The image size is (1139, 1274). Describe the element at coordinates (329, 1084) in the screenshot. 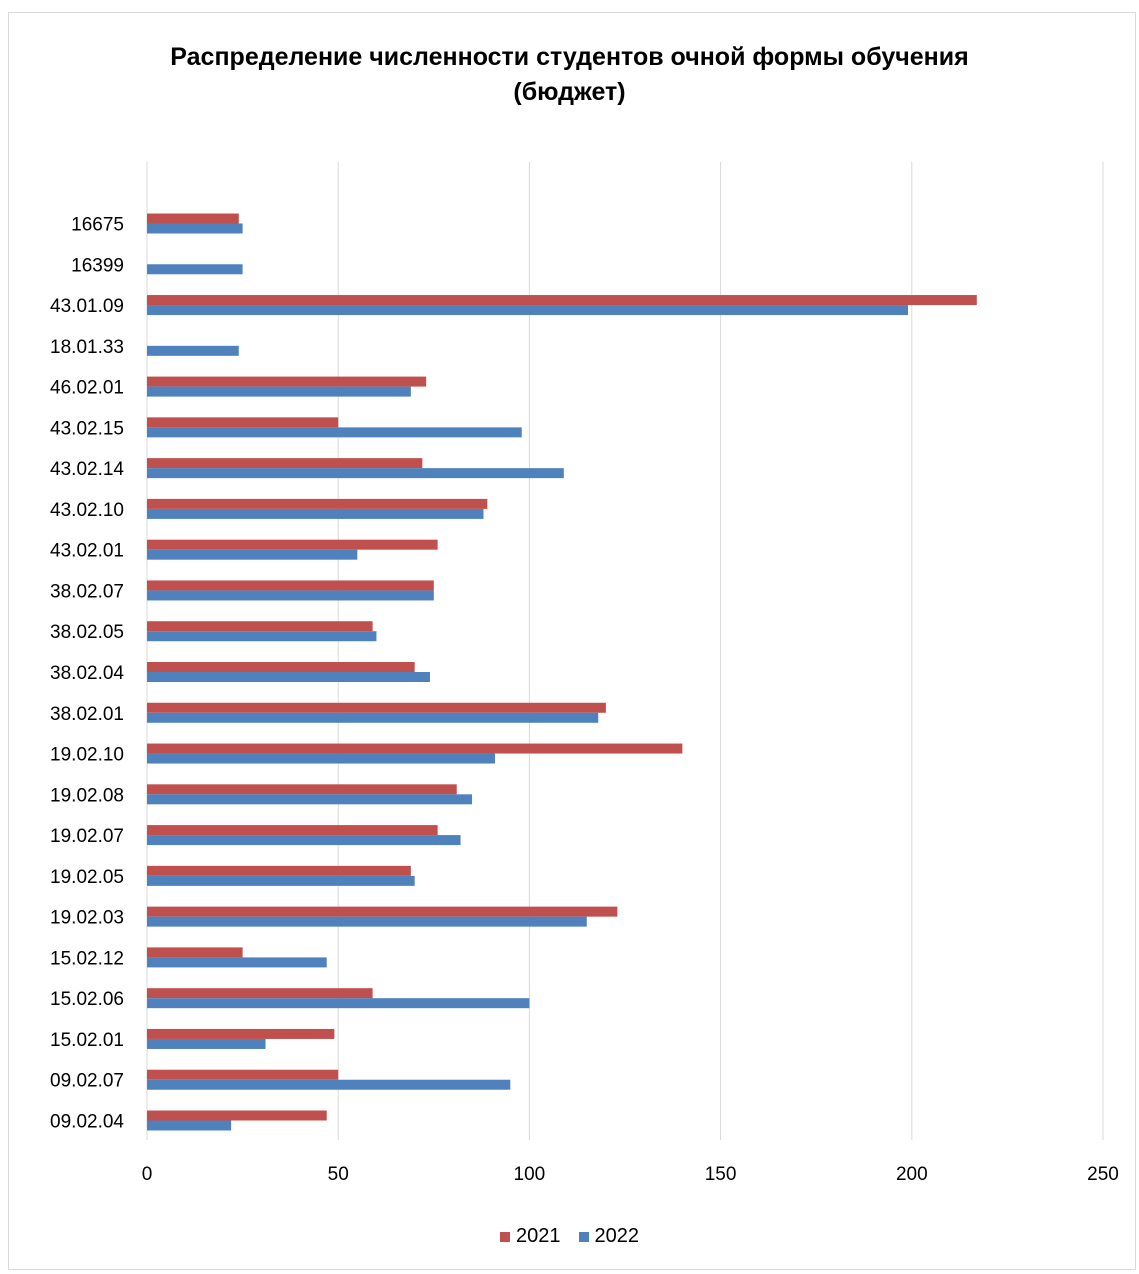

I see `bar-2022-09.02.07` at that location.